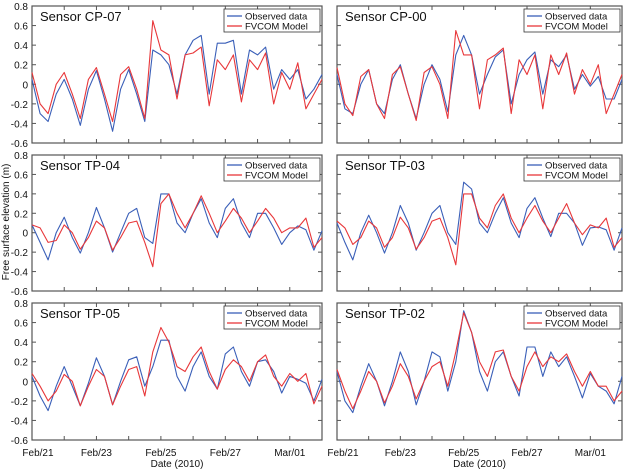 The height and width of the screenshot is (469, 624). I want to click on panel-title: Sensor CP-07, so click(81, 16).